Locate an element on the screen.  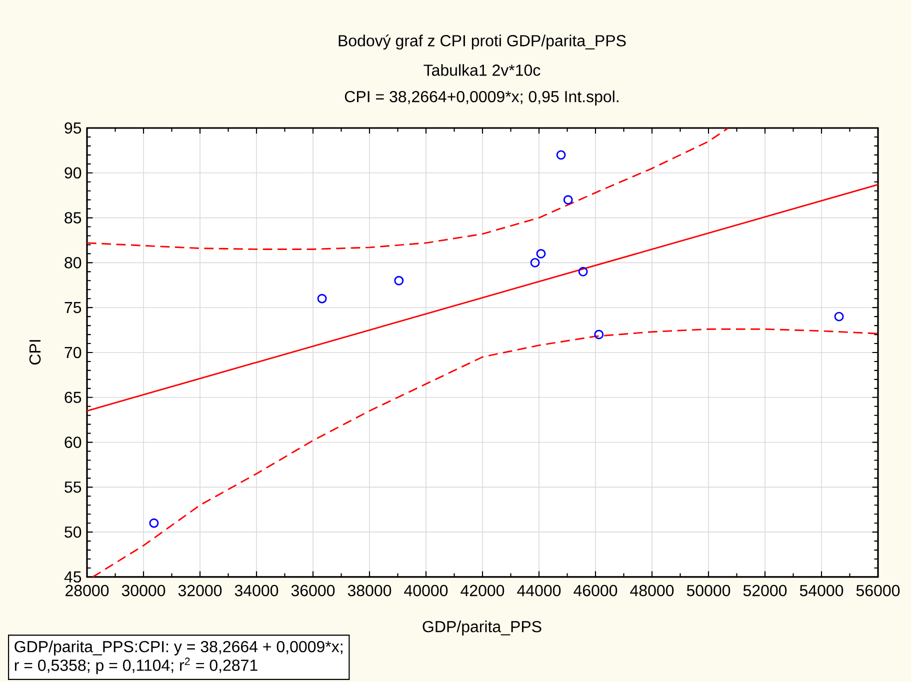
x-tick-label: 30000 is located at coordinates (144, 590).